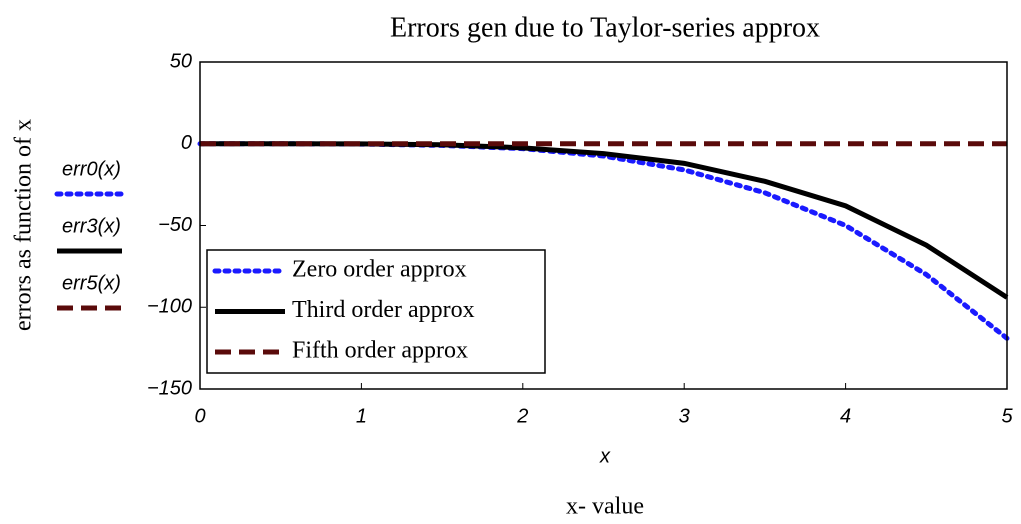 The image size is (1021, 524). What do you see at coordinates (845, 416) in the screenshot?
I see `x-tick-label: 4` at bounding box center [845, 416].